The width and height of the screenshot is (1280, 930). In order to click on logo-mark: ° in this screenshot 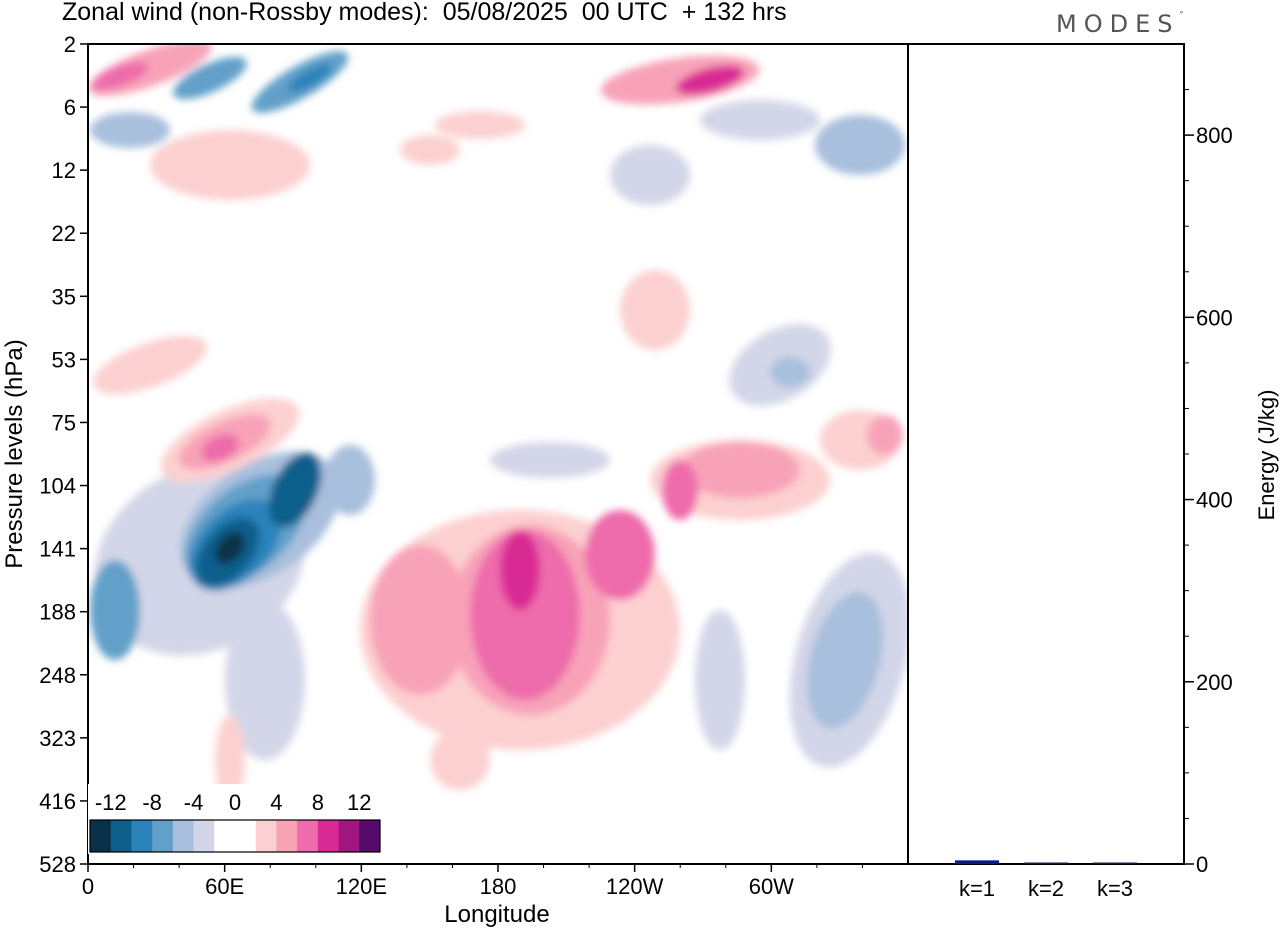, I will do `click(1181, 14)`.